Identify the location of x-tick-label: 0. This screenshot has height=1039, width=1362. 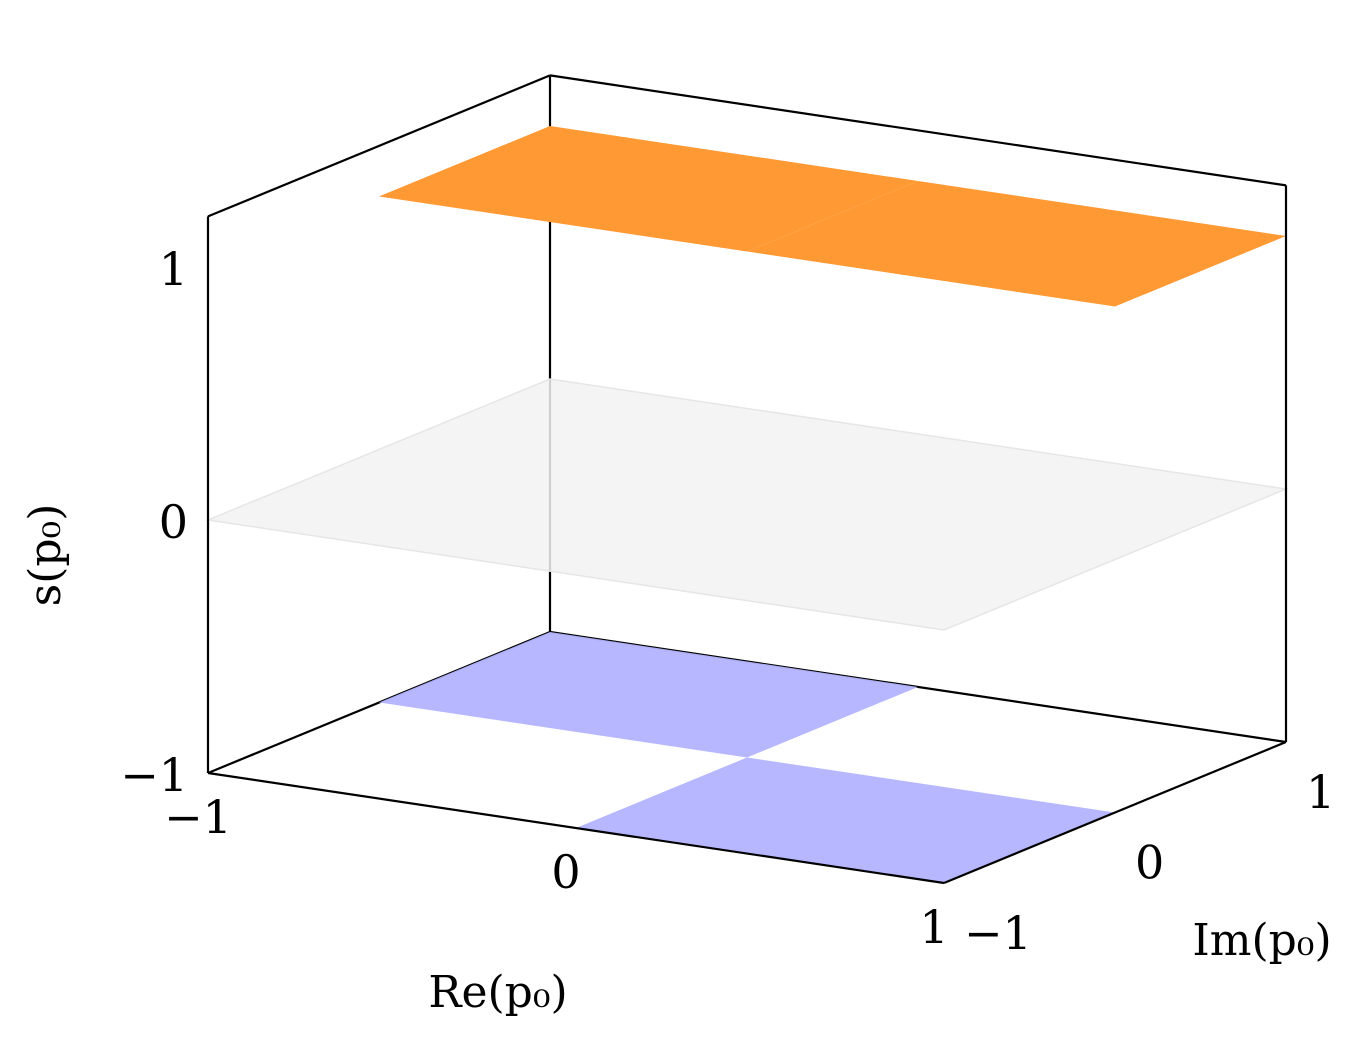
(565, 872).